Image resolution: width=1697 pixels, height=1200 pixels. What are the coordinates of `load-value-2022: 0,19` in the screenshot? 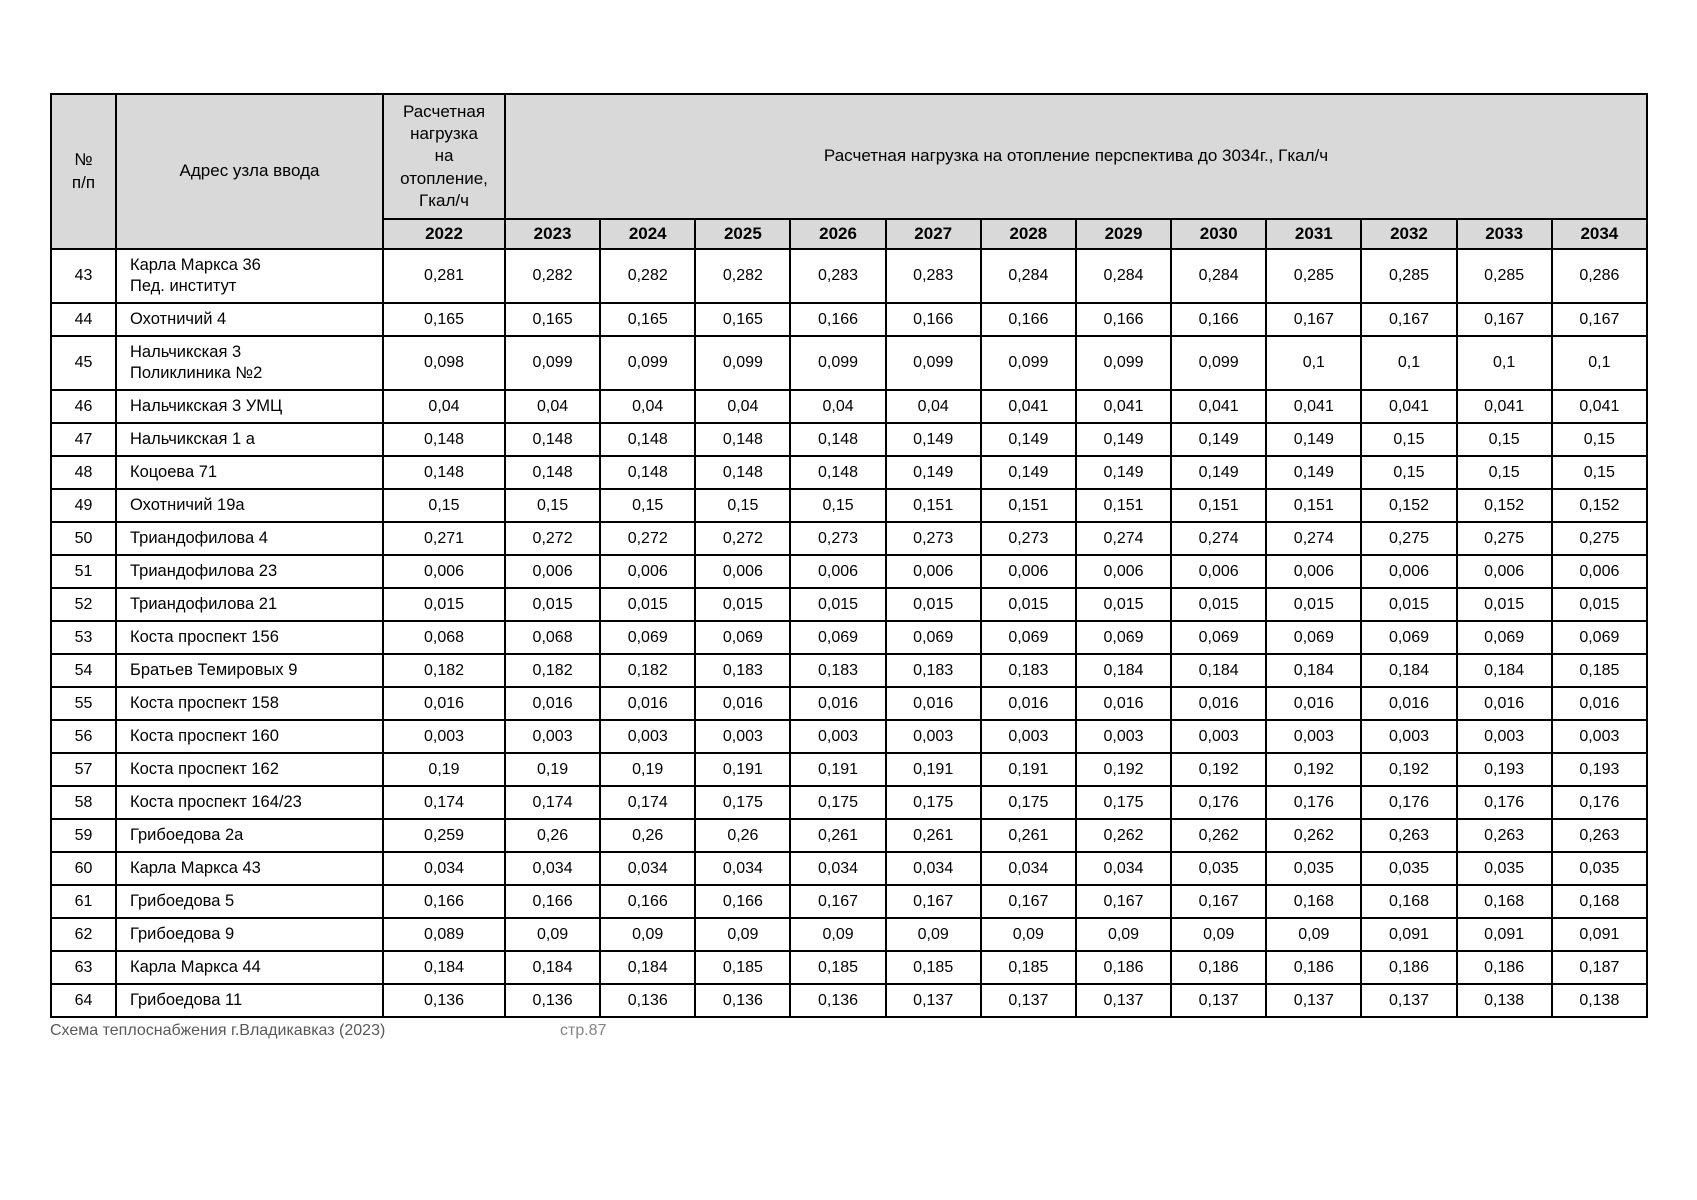 It's located at (444, 769).